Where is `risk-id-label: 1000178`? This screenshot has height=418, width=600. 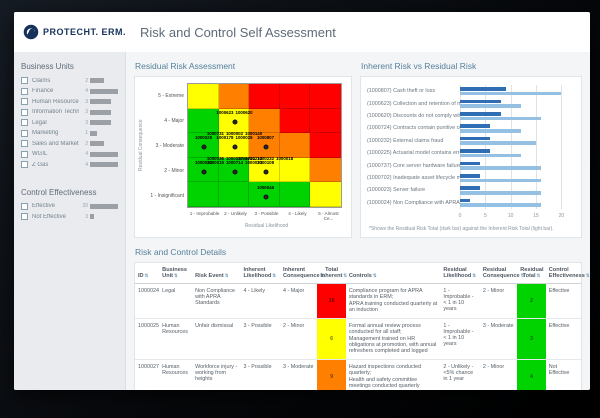
risk-id-label: 1000178 is located at coordinates (225, 138).